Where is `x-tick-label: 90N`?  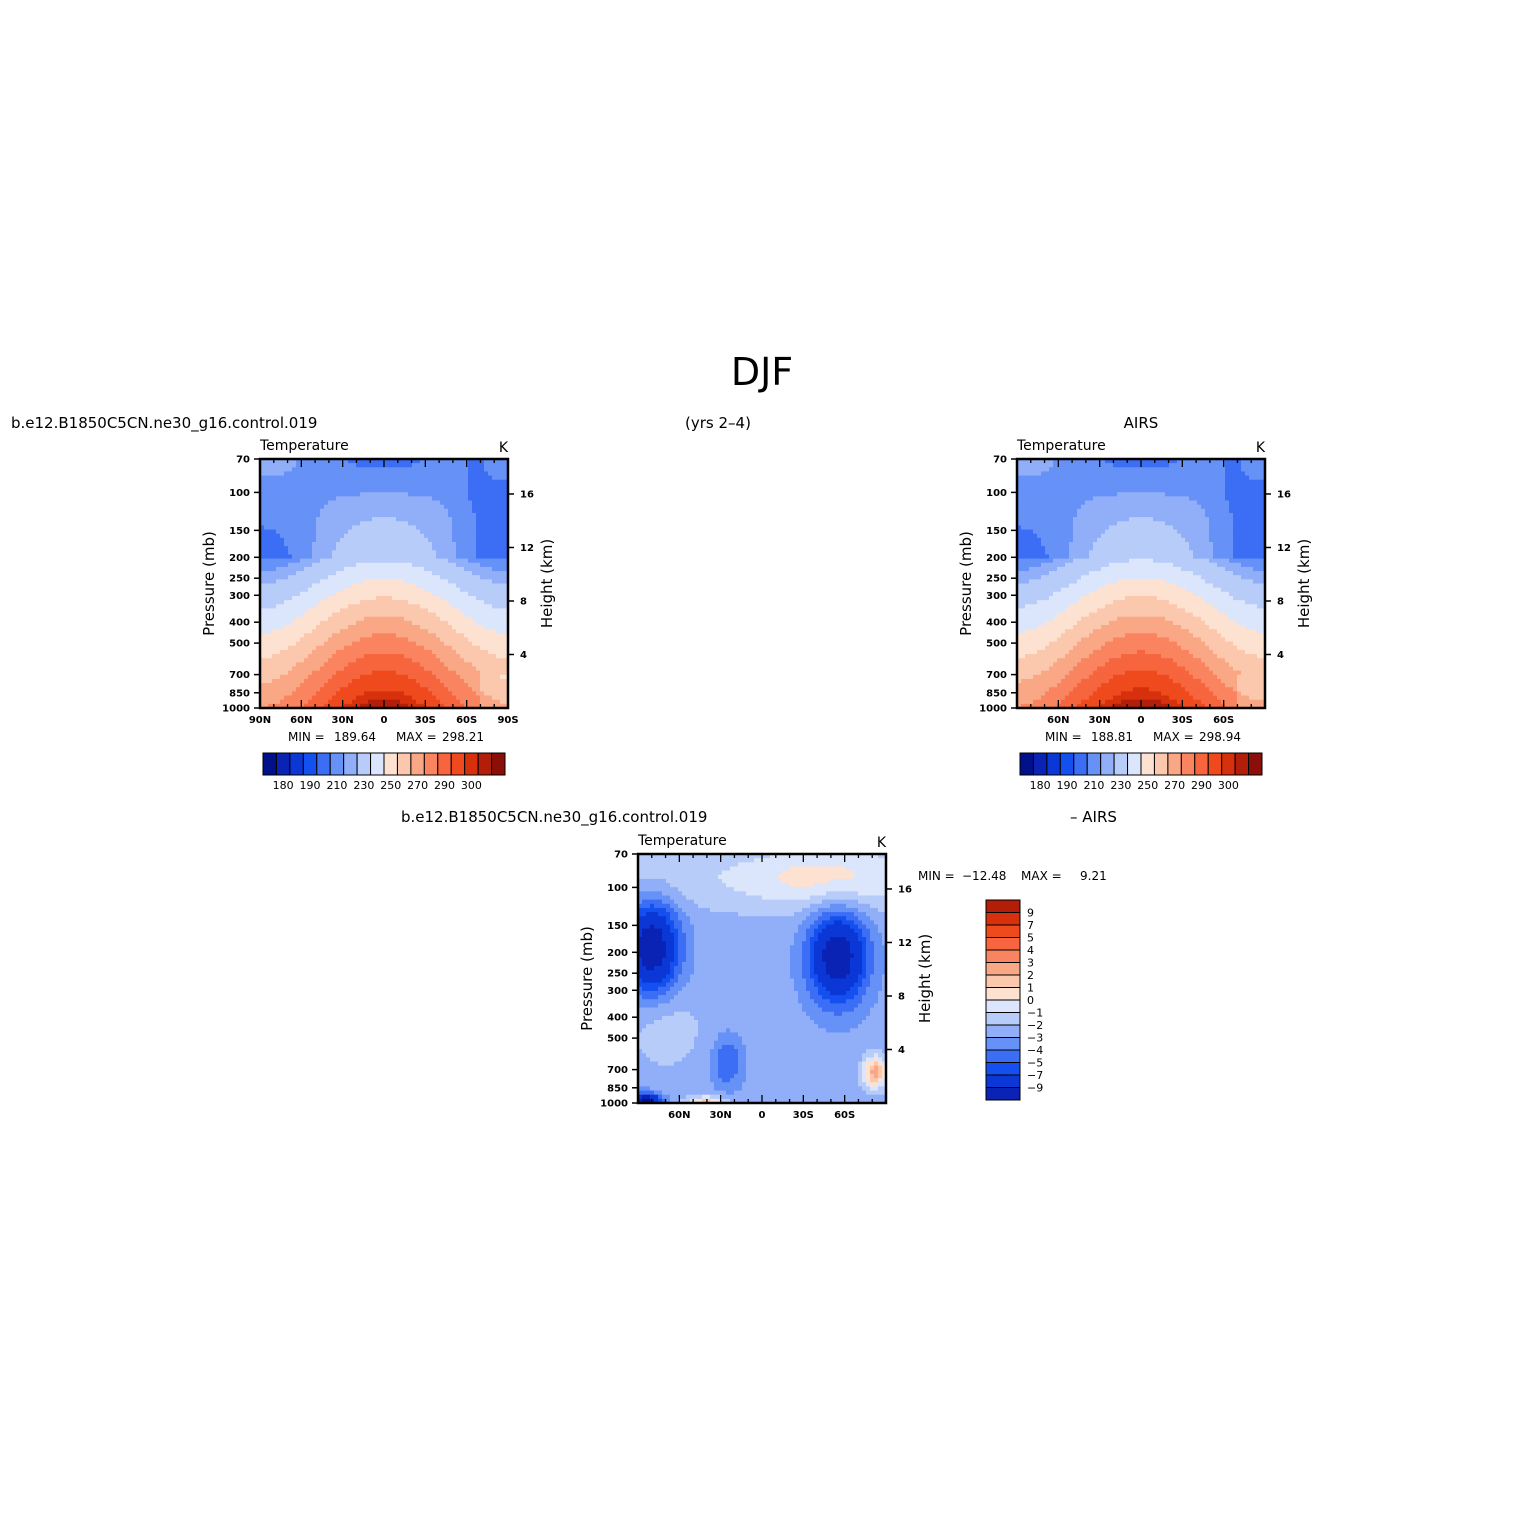
x-tick-label: 90N is located at coordinates (260, 720).